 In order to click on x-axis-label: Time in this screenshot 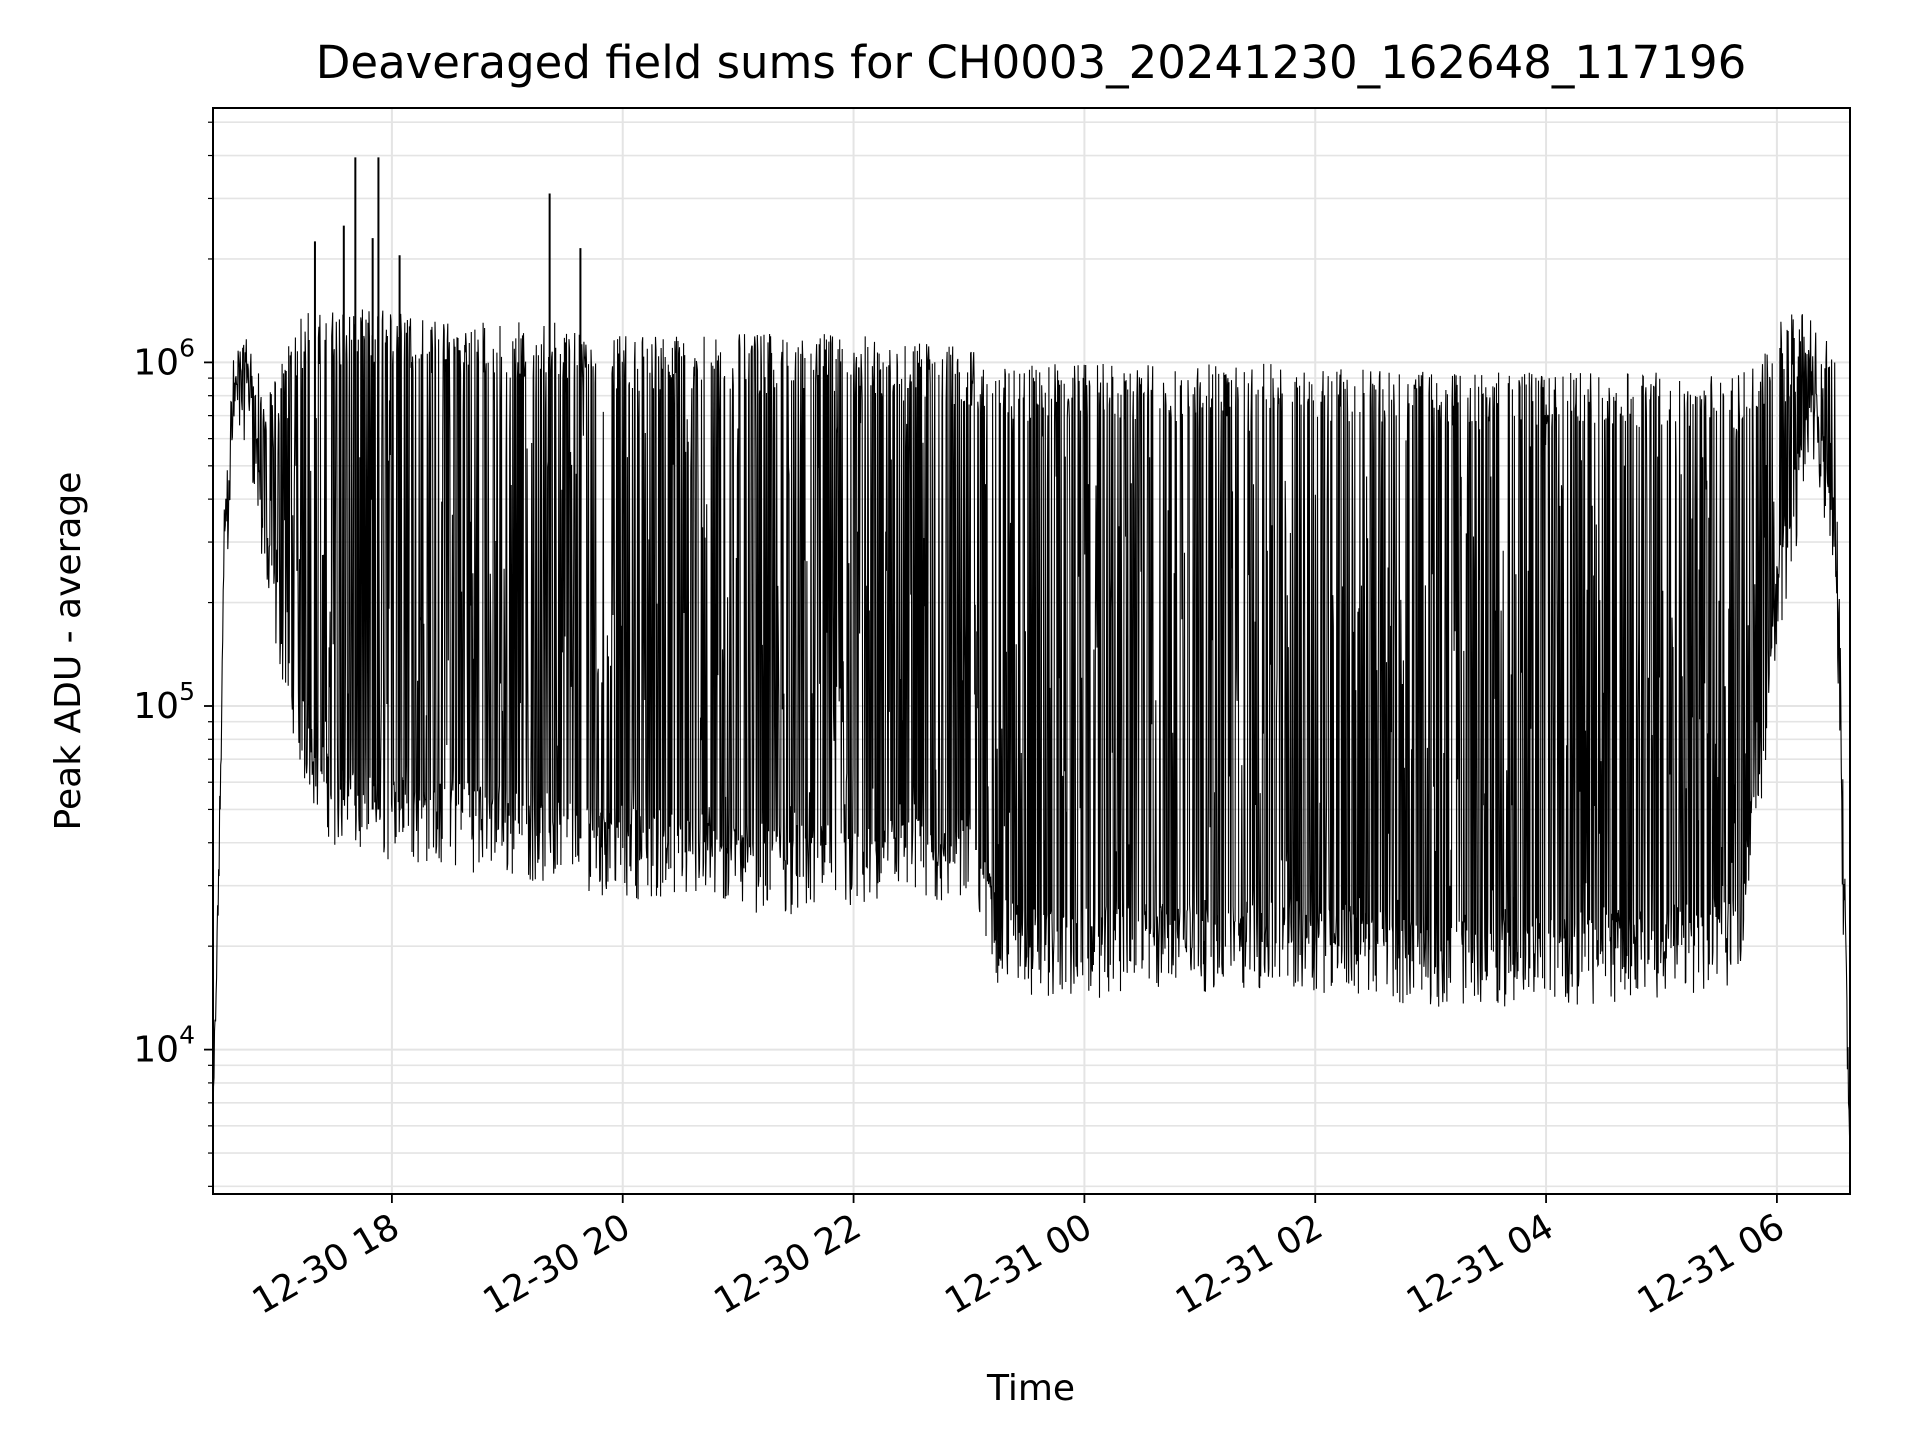, I will do `click(1030, 1388)`.